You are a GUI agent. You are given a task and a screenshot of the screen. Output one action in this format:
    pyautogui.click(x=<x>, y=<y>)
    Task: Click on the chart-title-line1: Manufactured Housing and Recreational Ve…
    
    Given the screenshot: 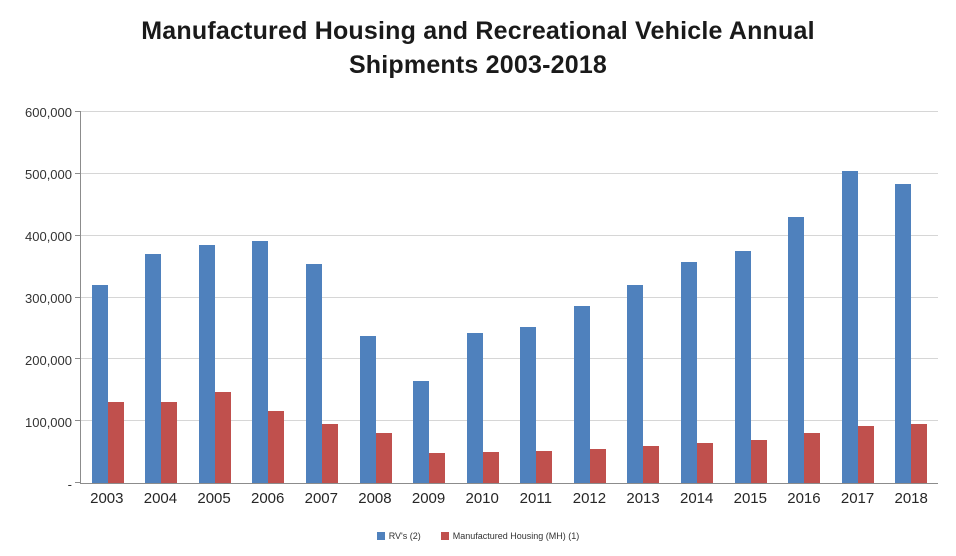 What is the action you would take?
    pyautogui.click(x=478, y=31)
    